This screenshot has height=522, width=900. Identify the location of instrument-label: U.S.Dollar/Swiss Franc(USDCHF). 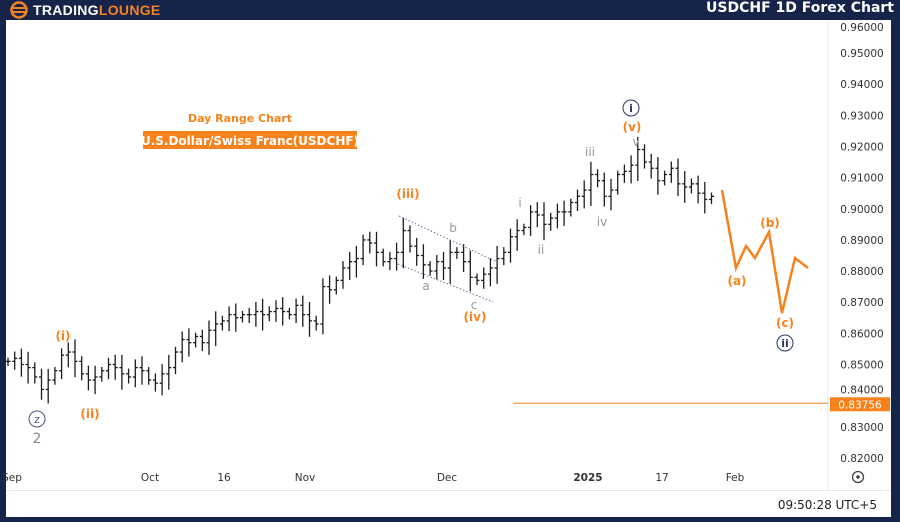
(250, 141).